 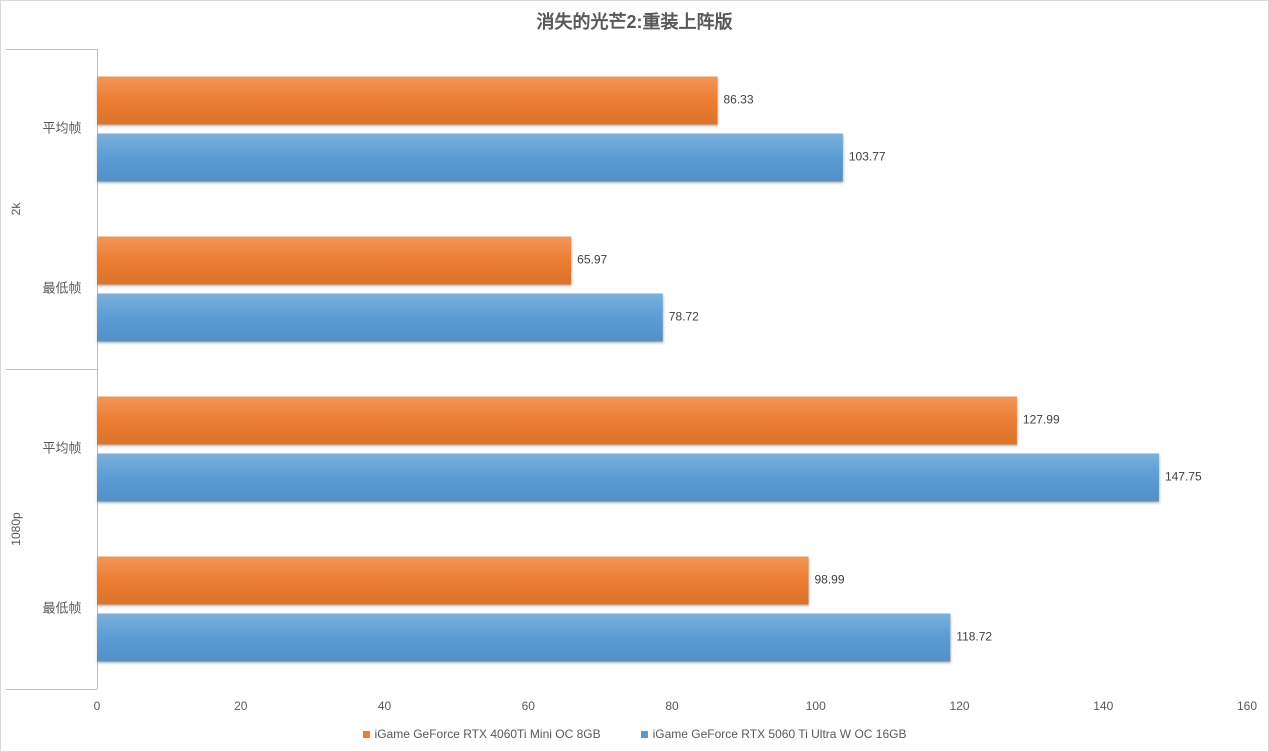 I want to click on category-label-1: 平均帧, so click(x=61, y=127).